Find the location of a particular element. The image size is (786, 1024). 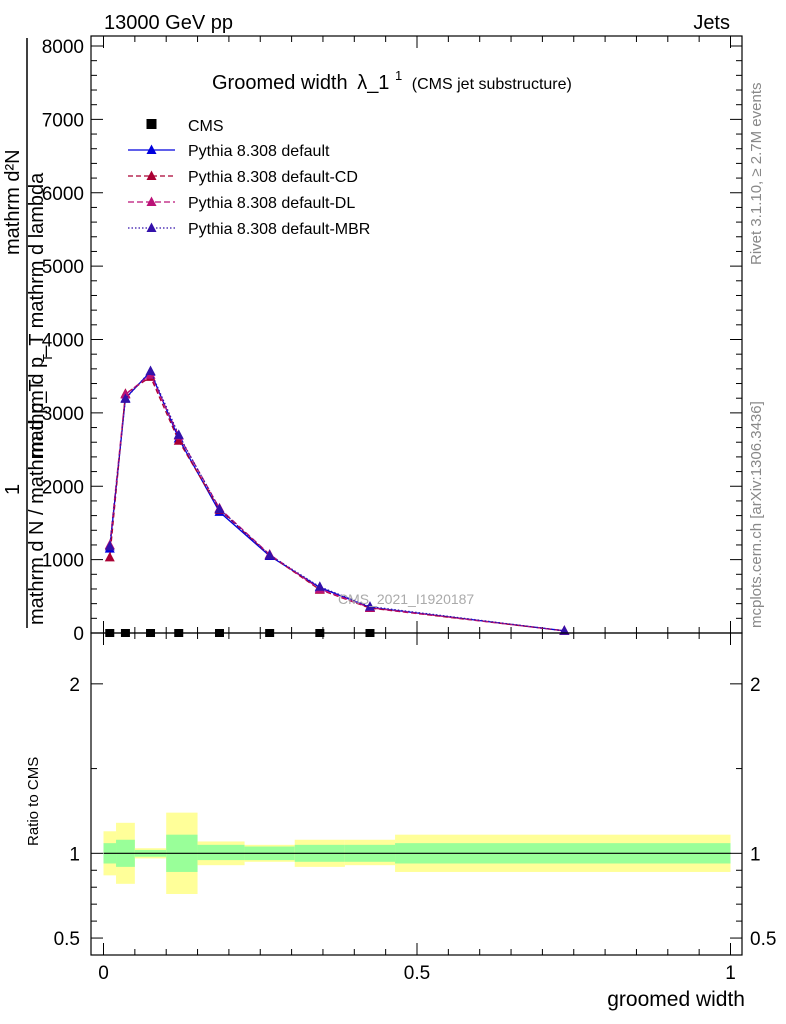

y-tick-label: 7000 is located at coordinates (63, 120).